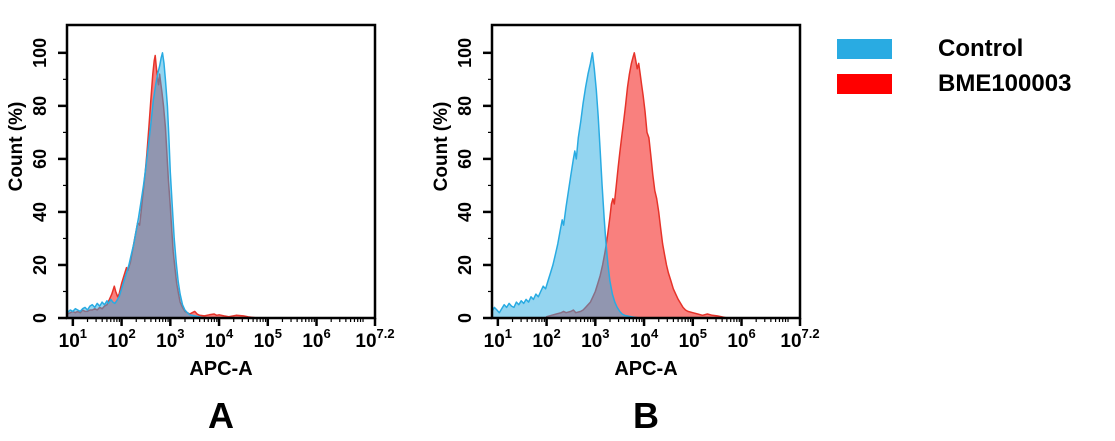 The height and width of the screenshot is (441, 1115). Describe the element at coordinates (981, 48) in the screenshot. I see `control-legend-label: Control` at that location.